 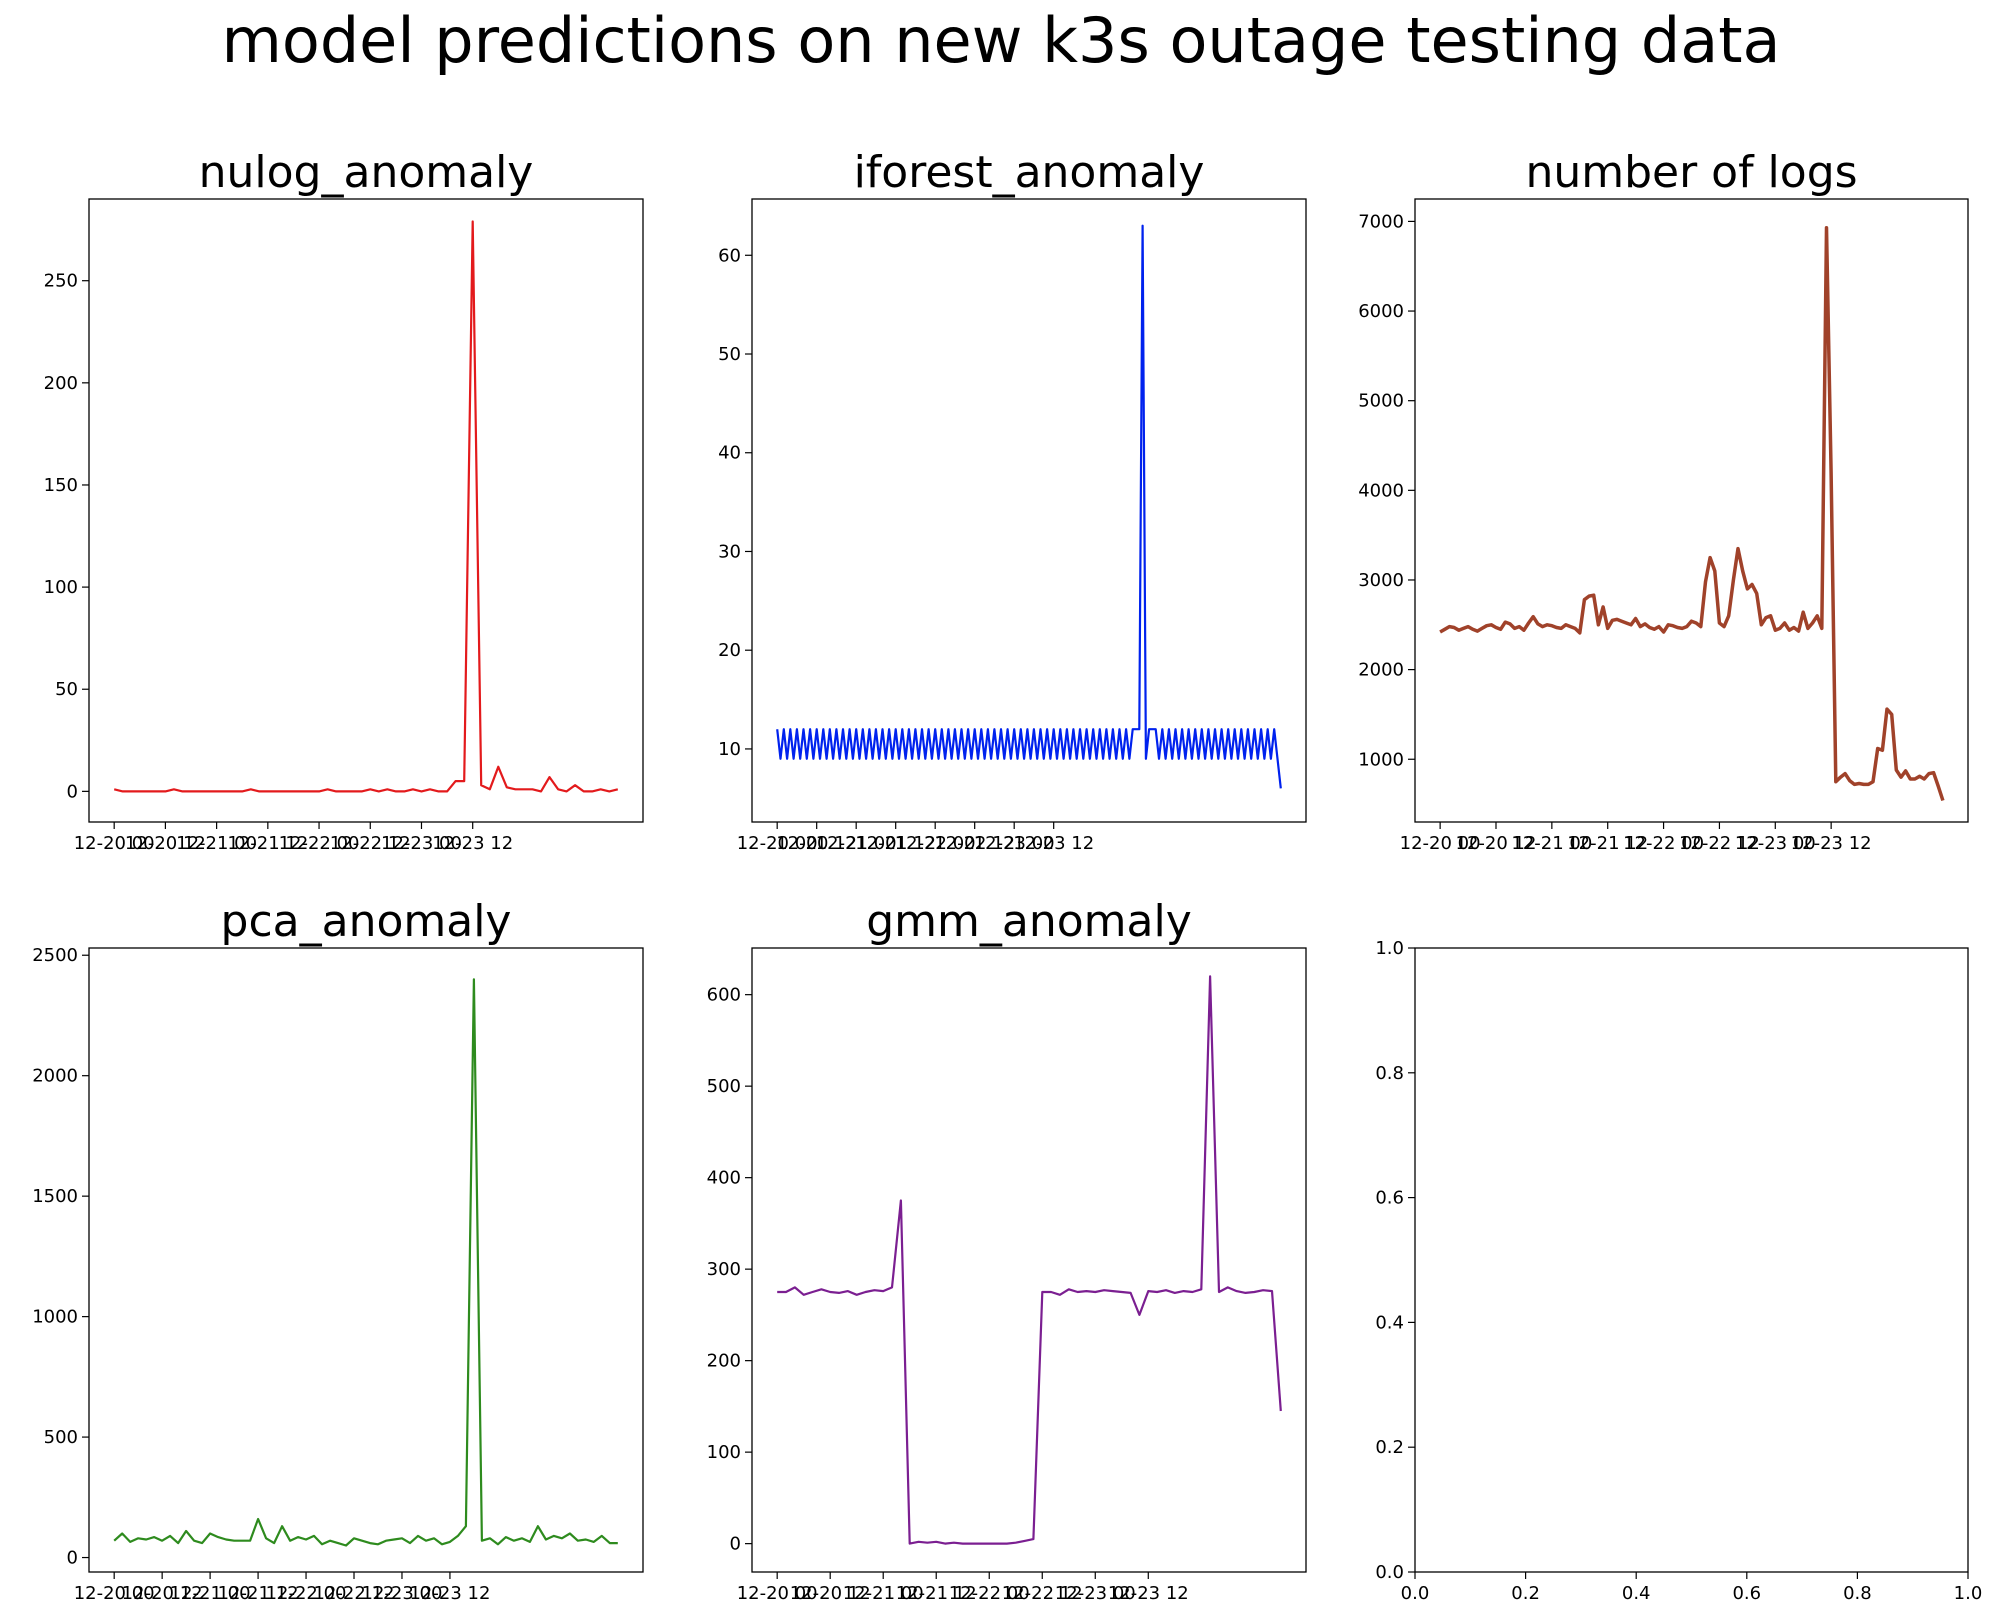 What do you see at coordinates (55, 1196) in the screenshot?
I see `y-tick-label: 1500` at bounding box center [55, 1196].